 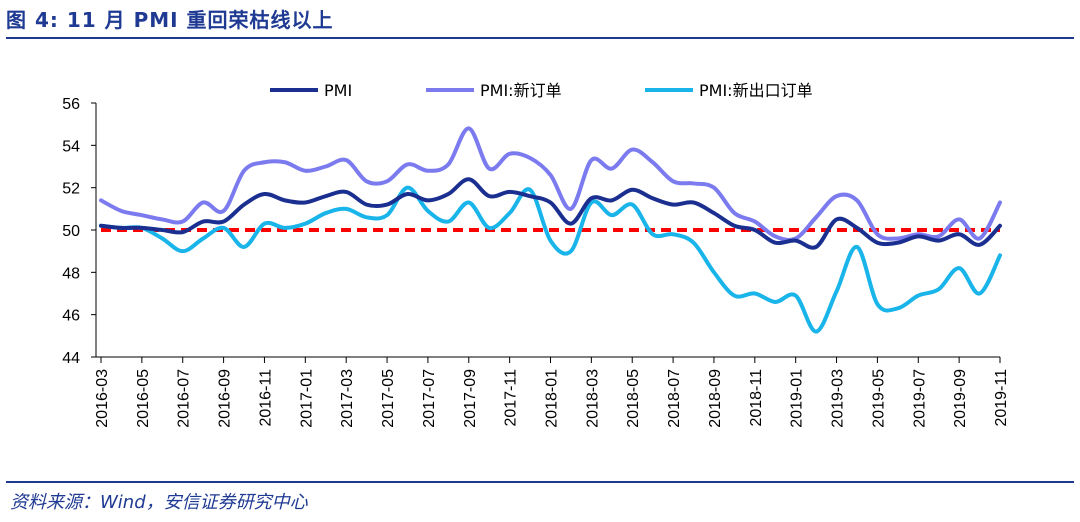 I want to click on x-tick-label: 2018-07, so click(x=674, y=398).